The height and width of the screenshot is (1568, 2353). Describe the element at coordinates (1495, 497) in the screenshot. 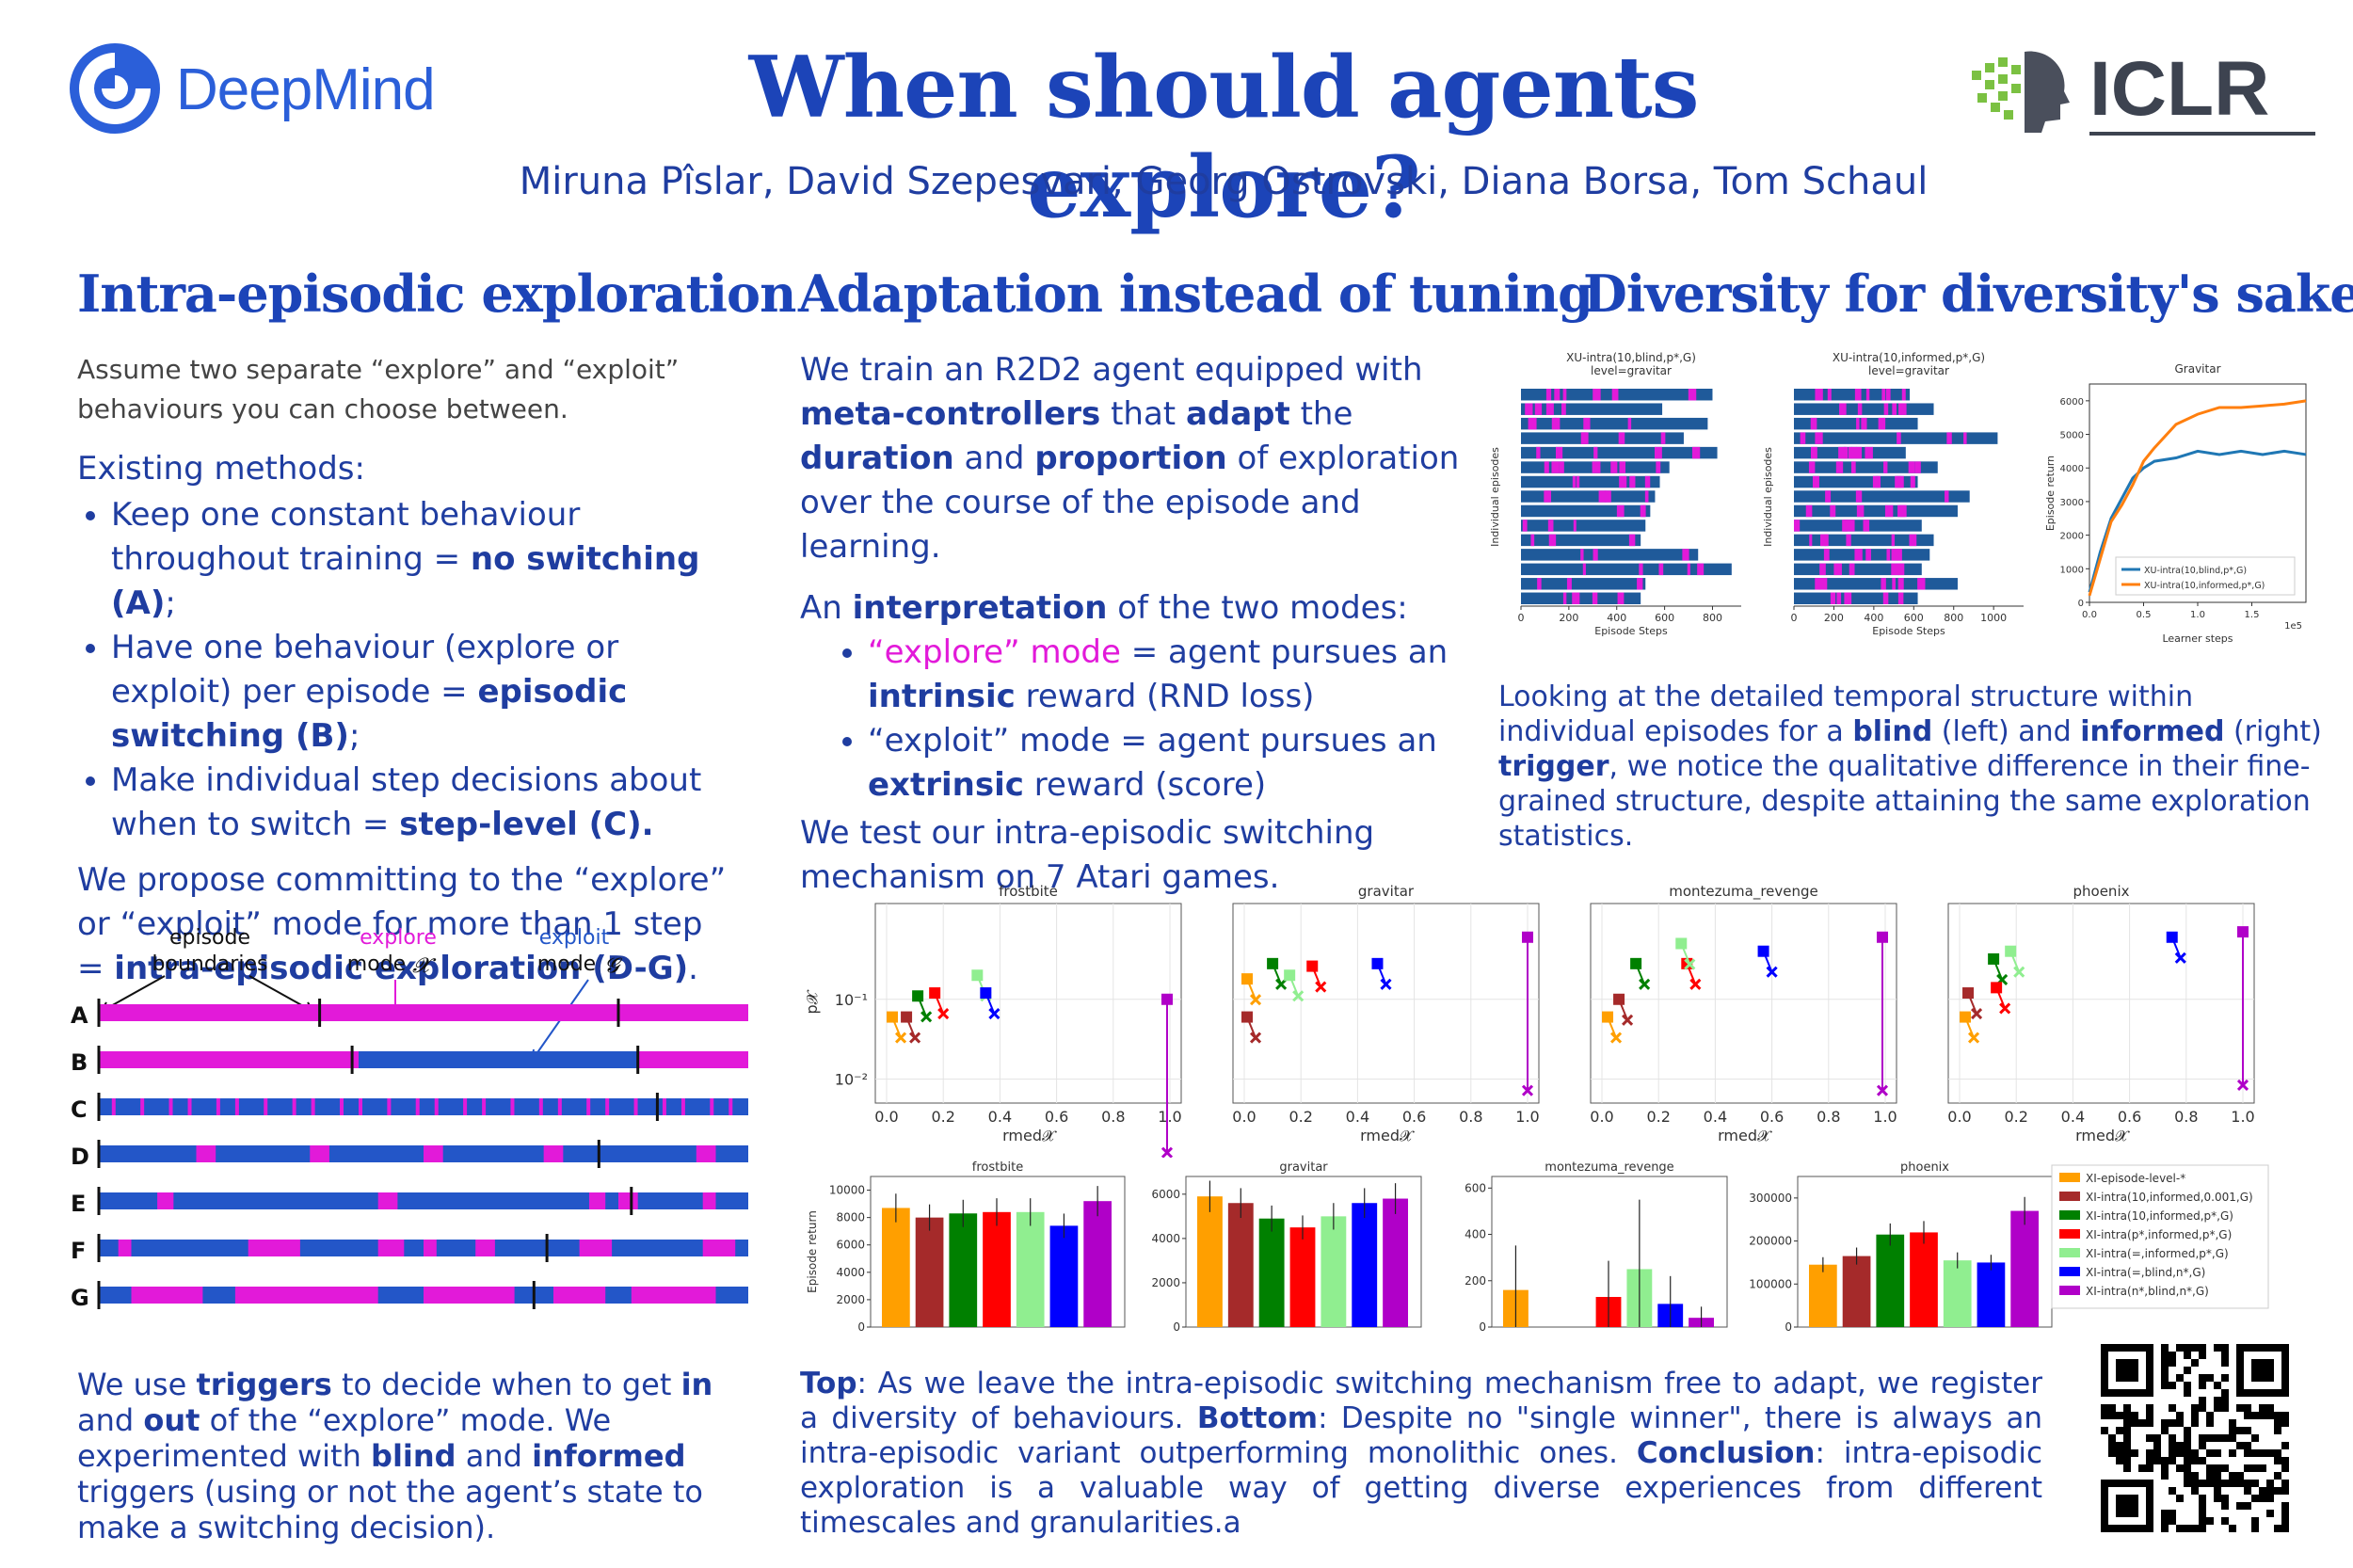

I see `y-axis-label: Individual episodes` at that location.